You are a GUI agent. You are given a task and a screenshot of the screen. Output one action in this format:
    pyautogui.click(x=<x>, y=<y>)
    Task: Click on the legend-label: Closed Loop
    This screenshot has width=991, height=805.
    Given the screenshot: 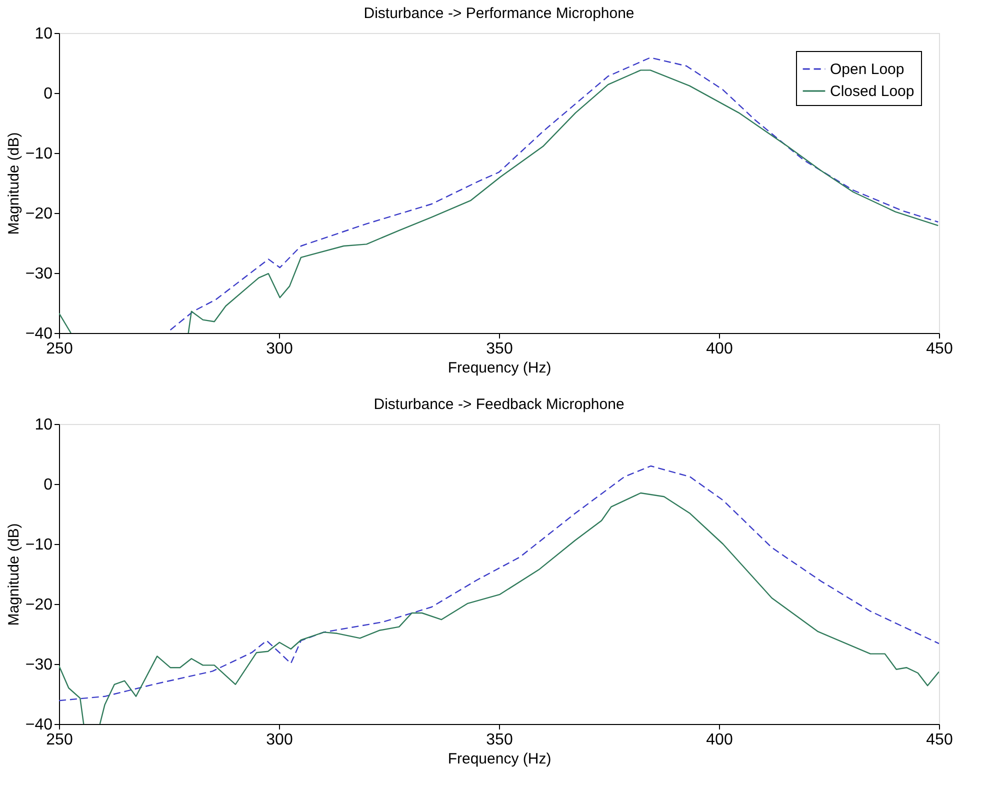 What is the action you would take?
    pyautogui.click(x=872, y=91)
    